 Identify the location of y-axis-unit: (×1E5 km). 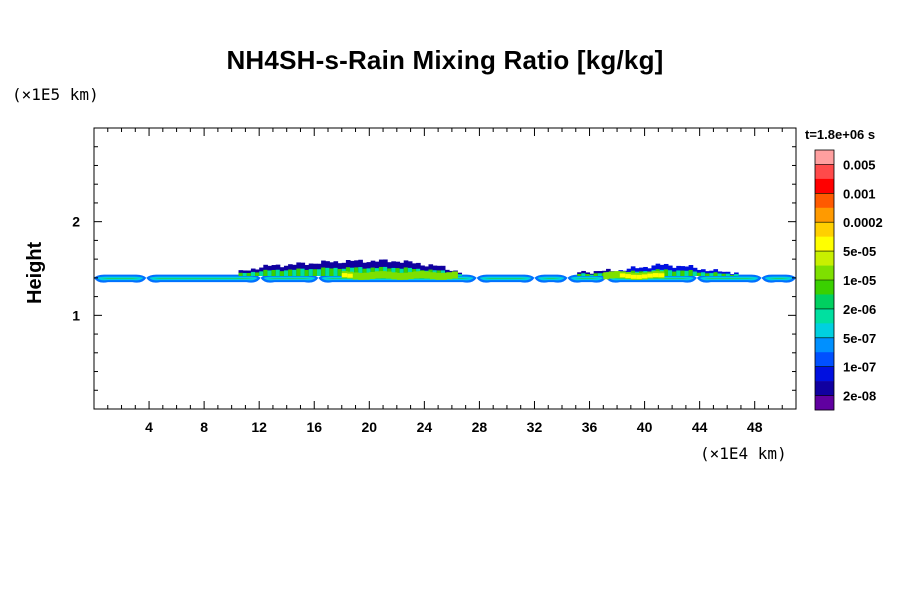
(55, 94).